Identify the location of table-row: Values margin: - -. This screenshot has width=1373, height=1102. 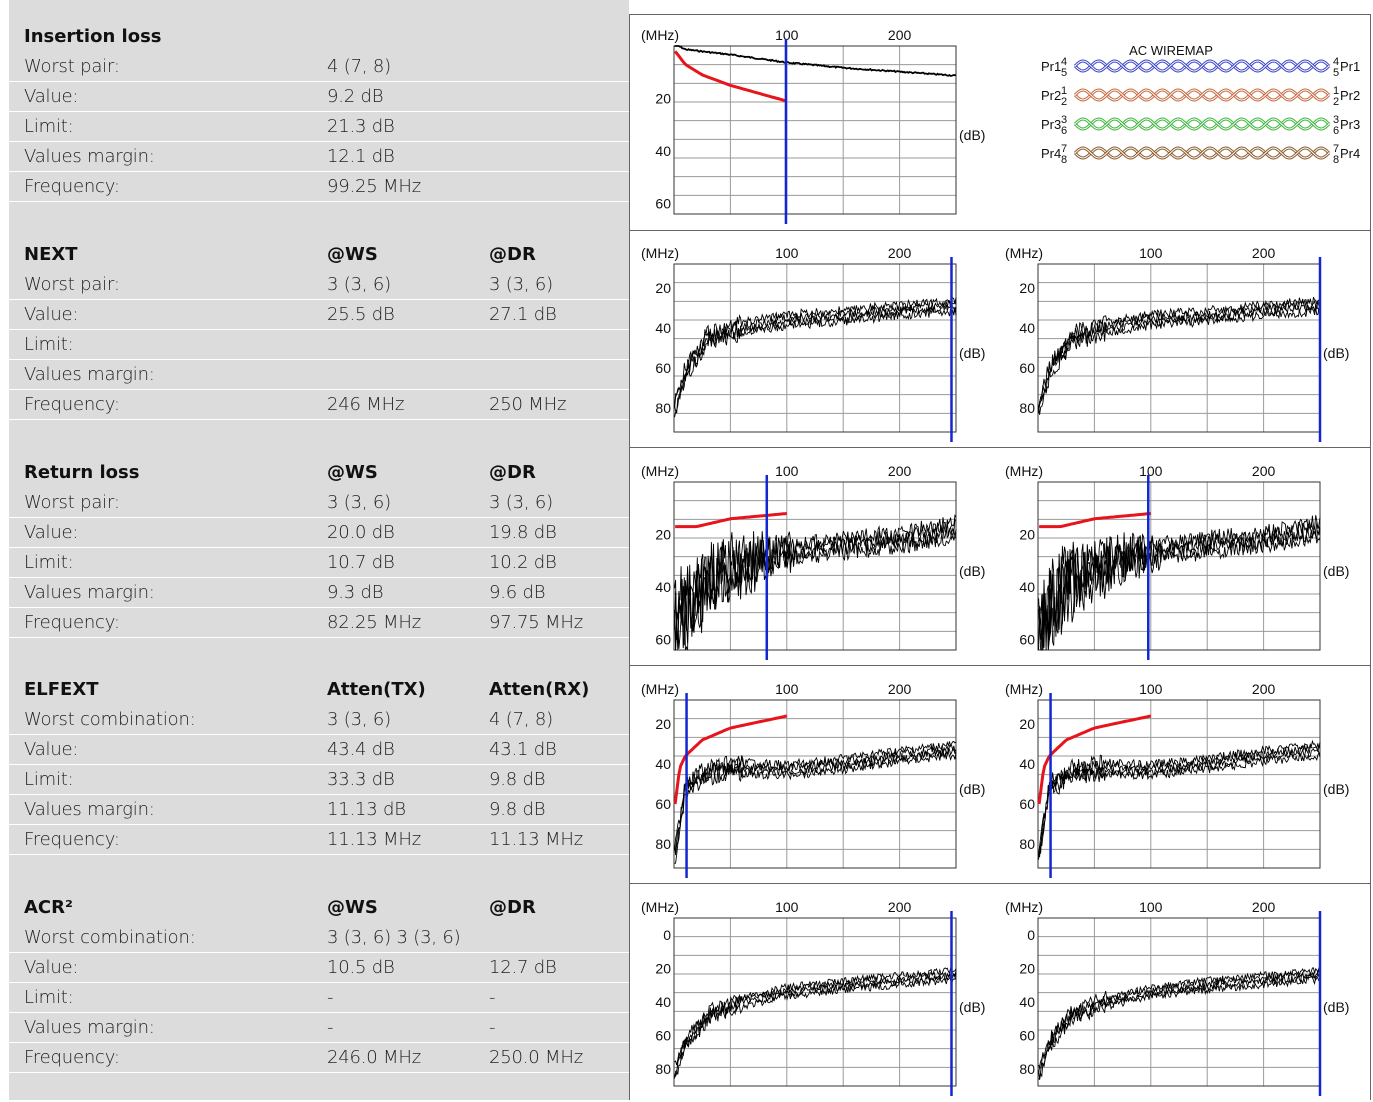
(319, 1028).